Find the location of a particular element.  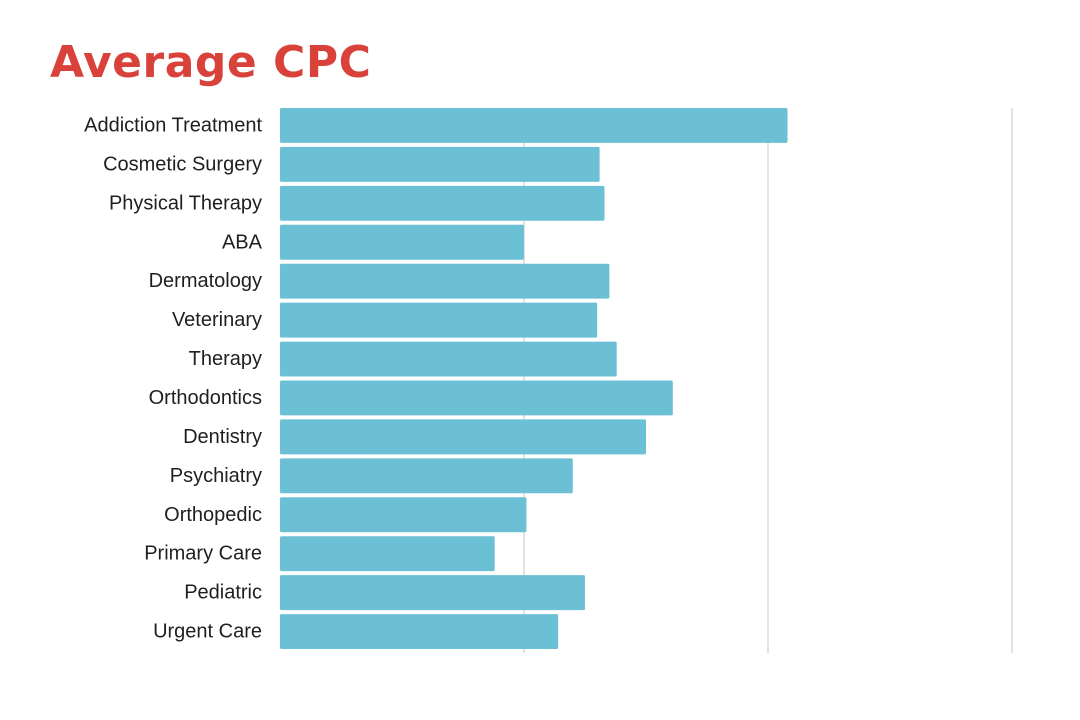

category-label-8: Dentistry is located at coordinates (222, 437).